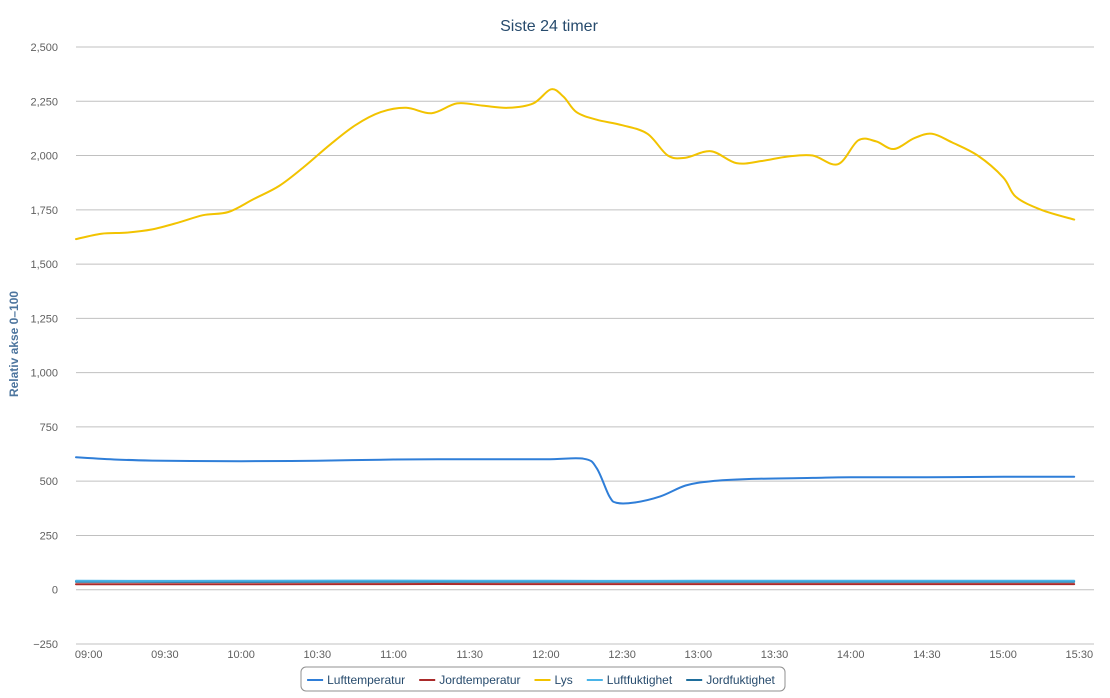 Image resolution: width=1110 pixels, height=698 pixels. Describe the element at coordinates (49, 536) in the screenshot. I see `y-tick-label: 250` at that location.